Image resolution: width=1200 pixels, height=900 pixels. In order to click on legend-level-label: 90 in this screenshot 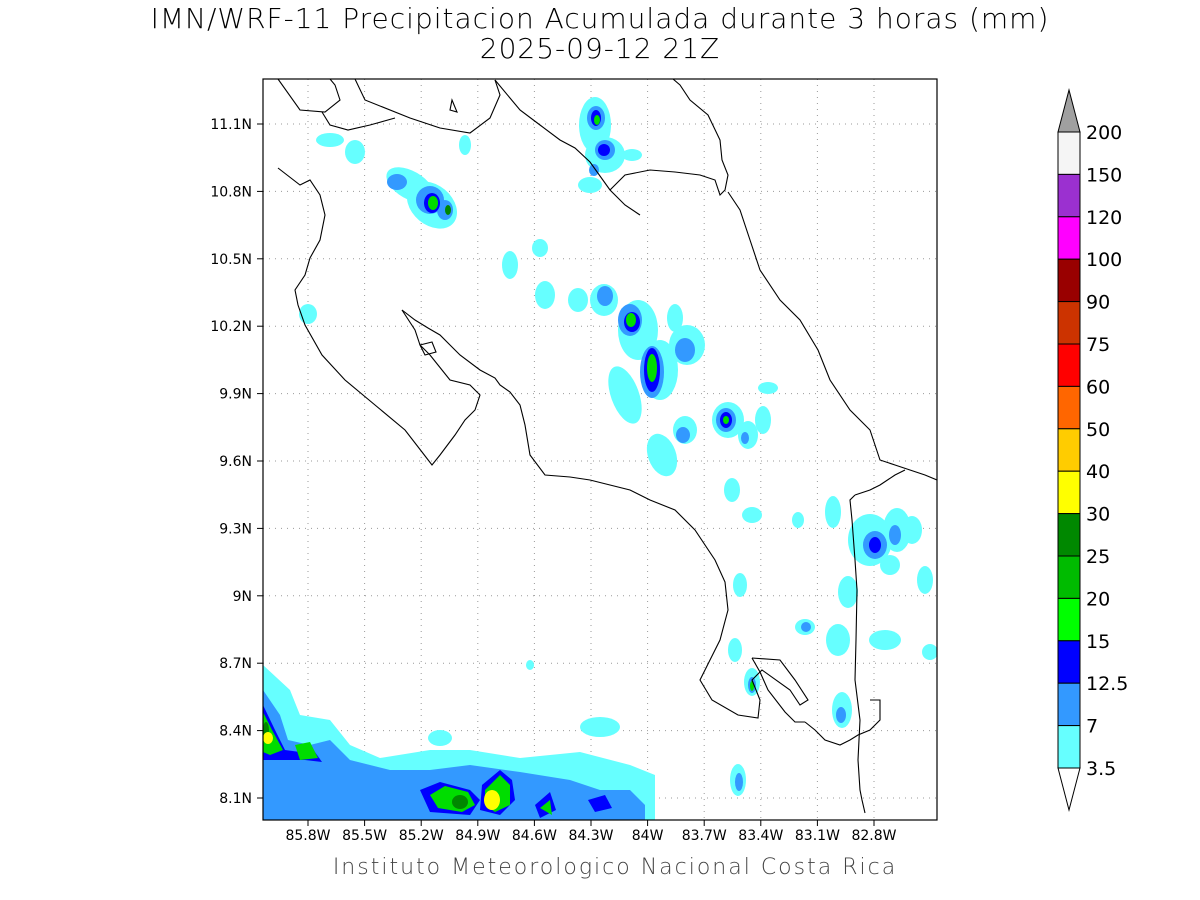, I will do `click(1098, 303)`.